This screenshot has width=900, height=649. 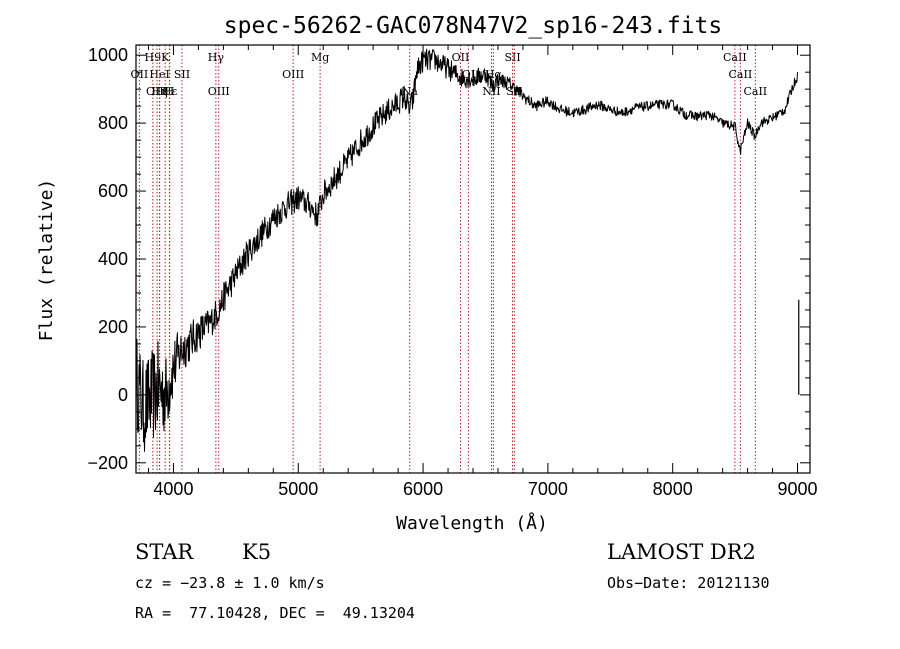 I want to click on x-tick-label: 4000, so click(x=173, y=489).